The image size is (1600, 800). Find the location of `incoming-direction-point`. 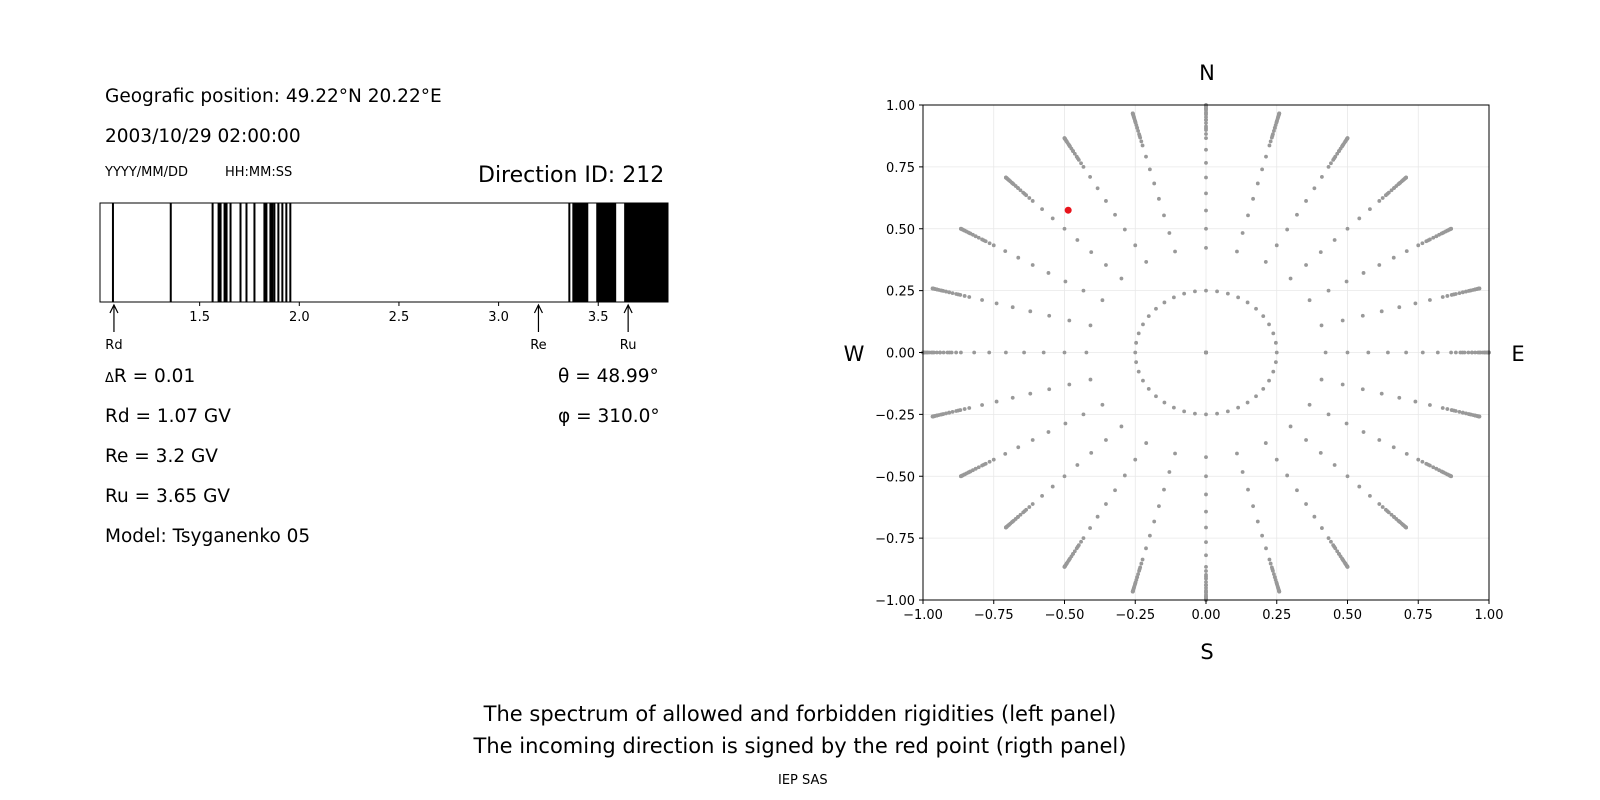

incoming-direction-point is located at coordinates (1068, 210).